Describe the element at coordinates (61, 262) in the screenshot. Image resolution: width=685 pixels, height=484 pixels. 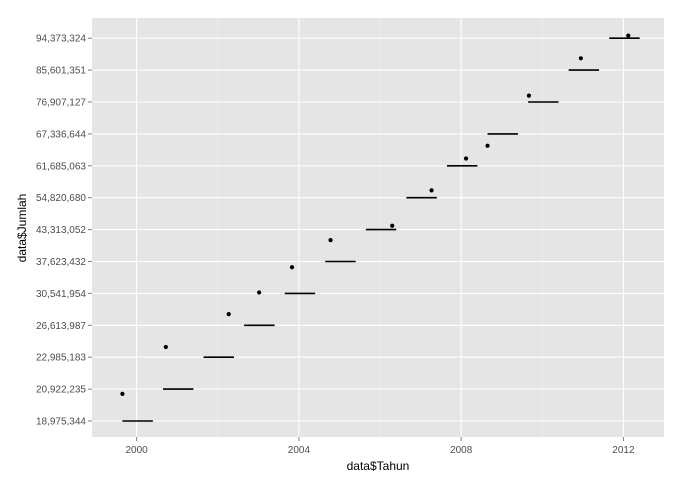
I see `y-tick-label: 37,623,432` at that location.